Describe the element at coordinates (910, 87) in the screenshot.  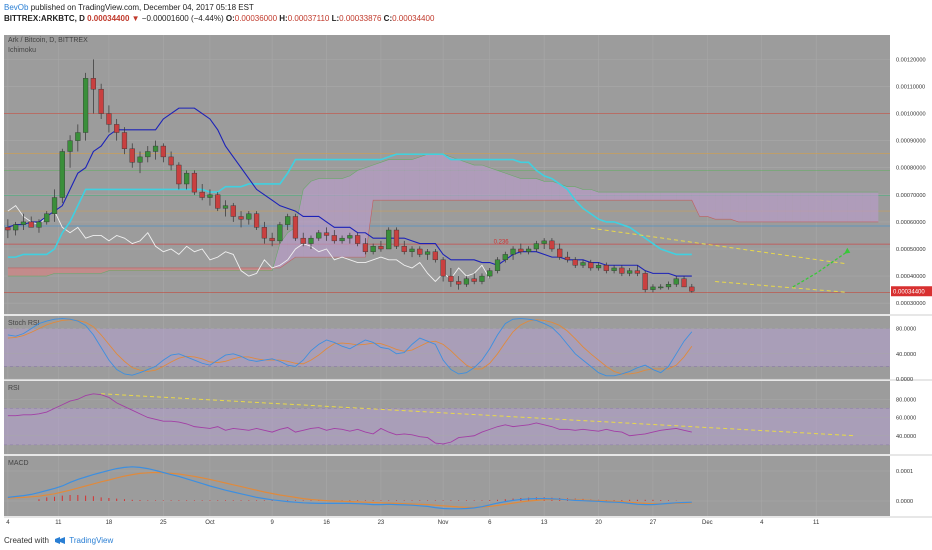
I see `y-tick-label: 0.00110000` at that location.